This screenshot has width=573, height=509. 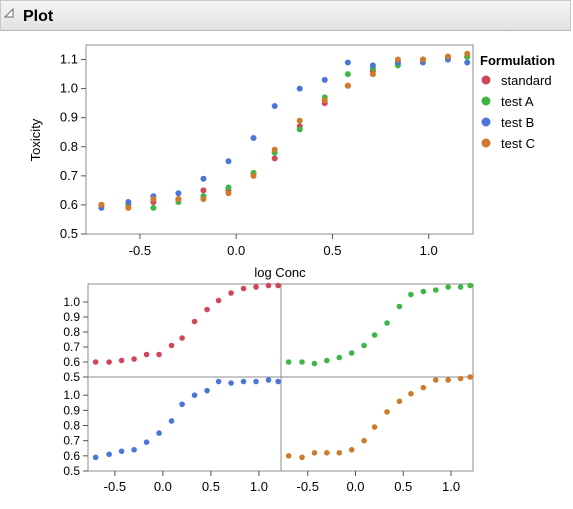 What do you see at coordinates (516, 80) in the screenshot?
I see `legend-item-standard: standard` at bounding box center [516, 80].